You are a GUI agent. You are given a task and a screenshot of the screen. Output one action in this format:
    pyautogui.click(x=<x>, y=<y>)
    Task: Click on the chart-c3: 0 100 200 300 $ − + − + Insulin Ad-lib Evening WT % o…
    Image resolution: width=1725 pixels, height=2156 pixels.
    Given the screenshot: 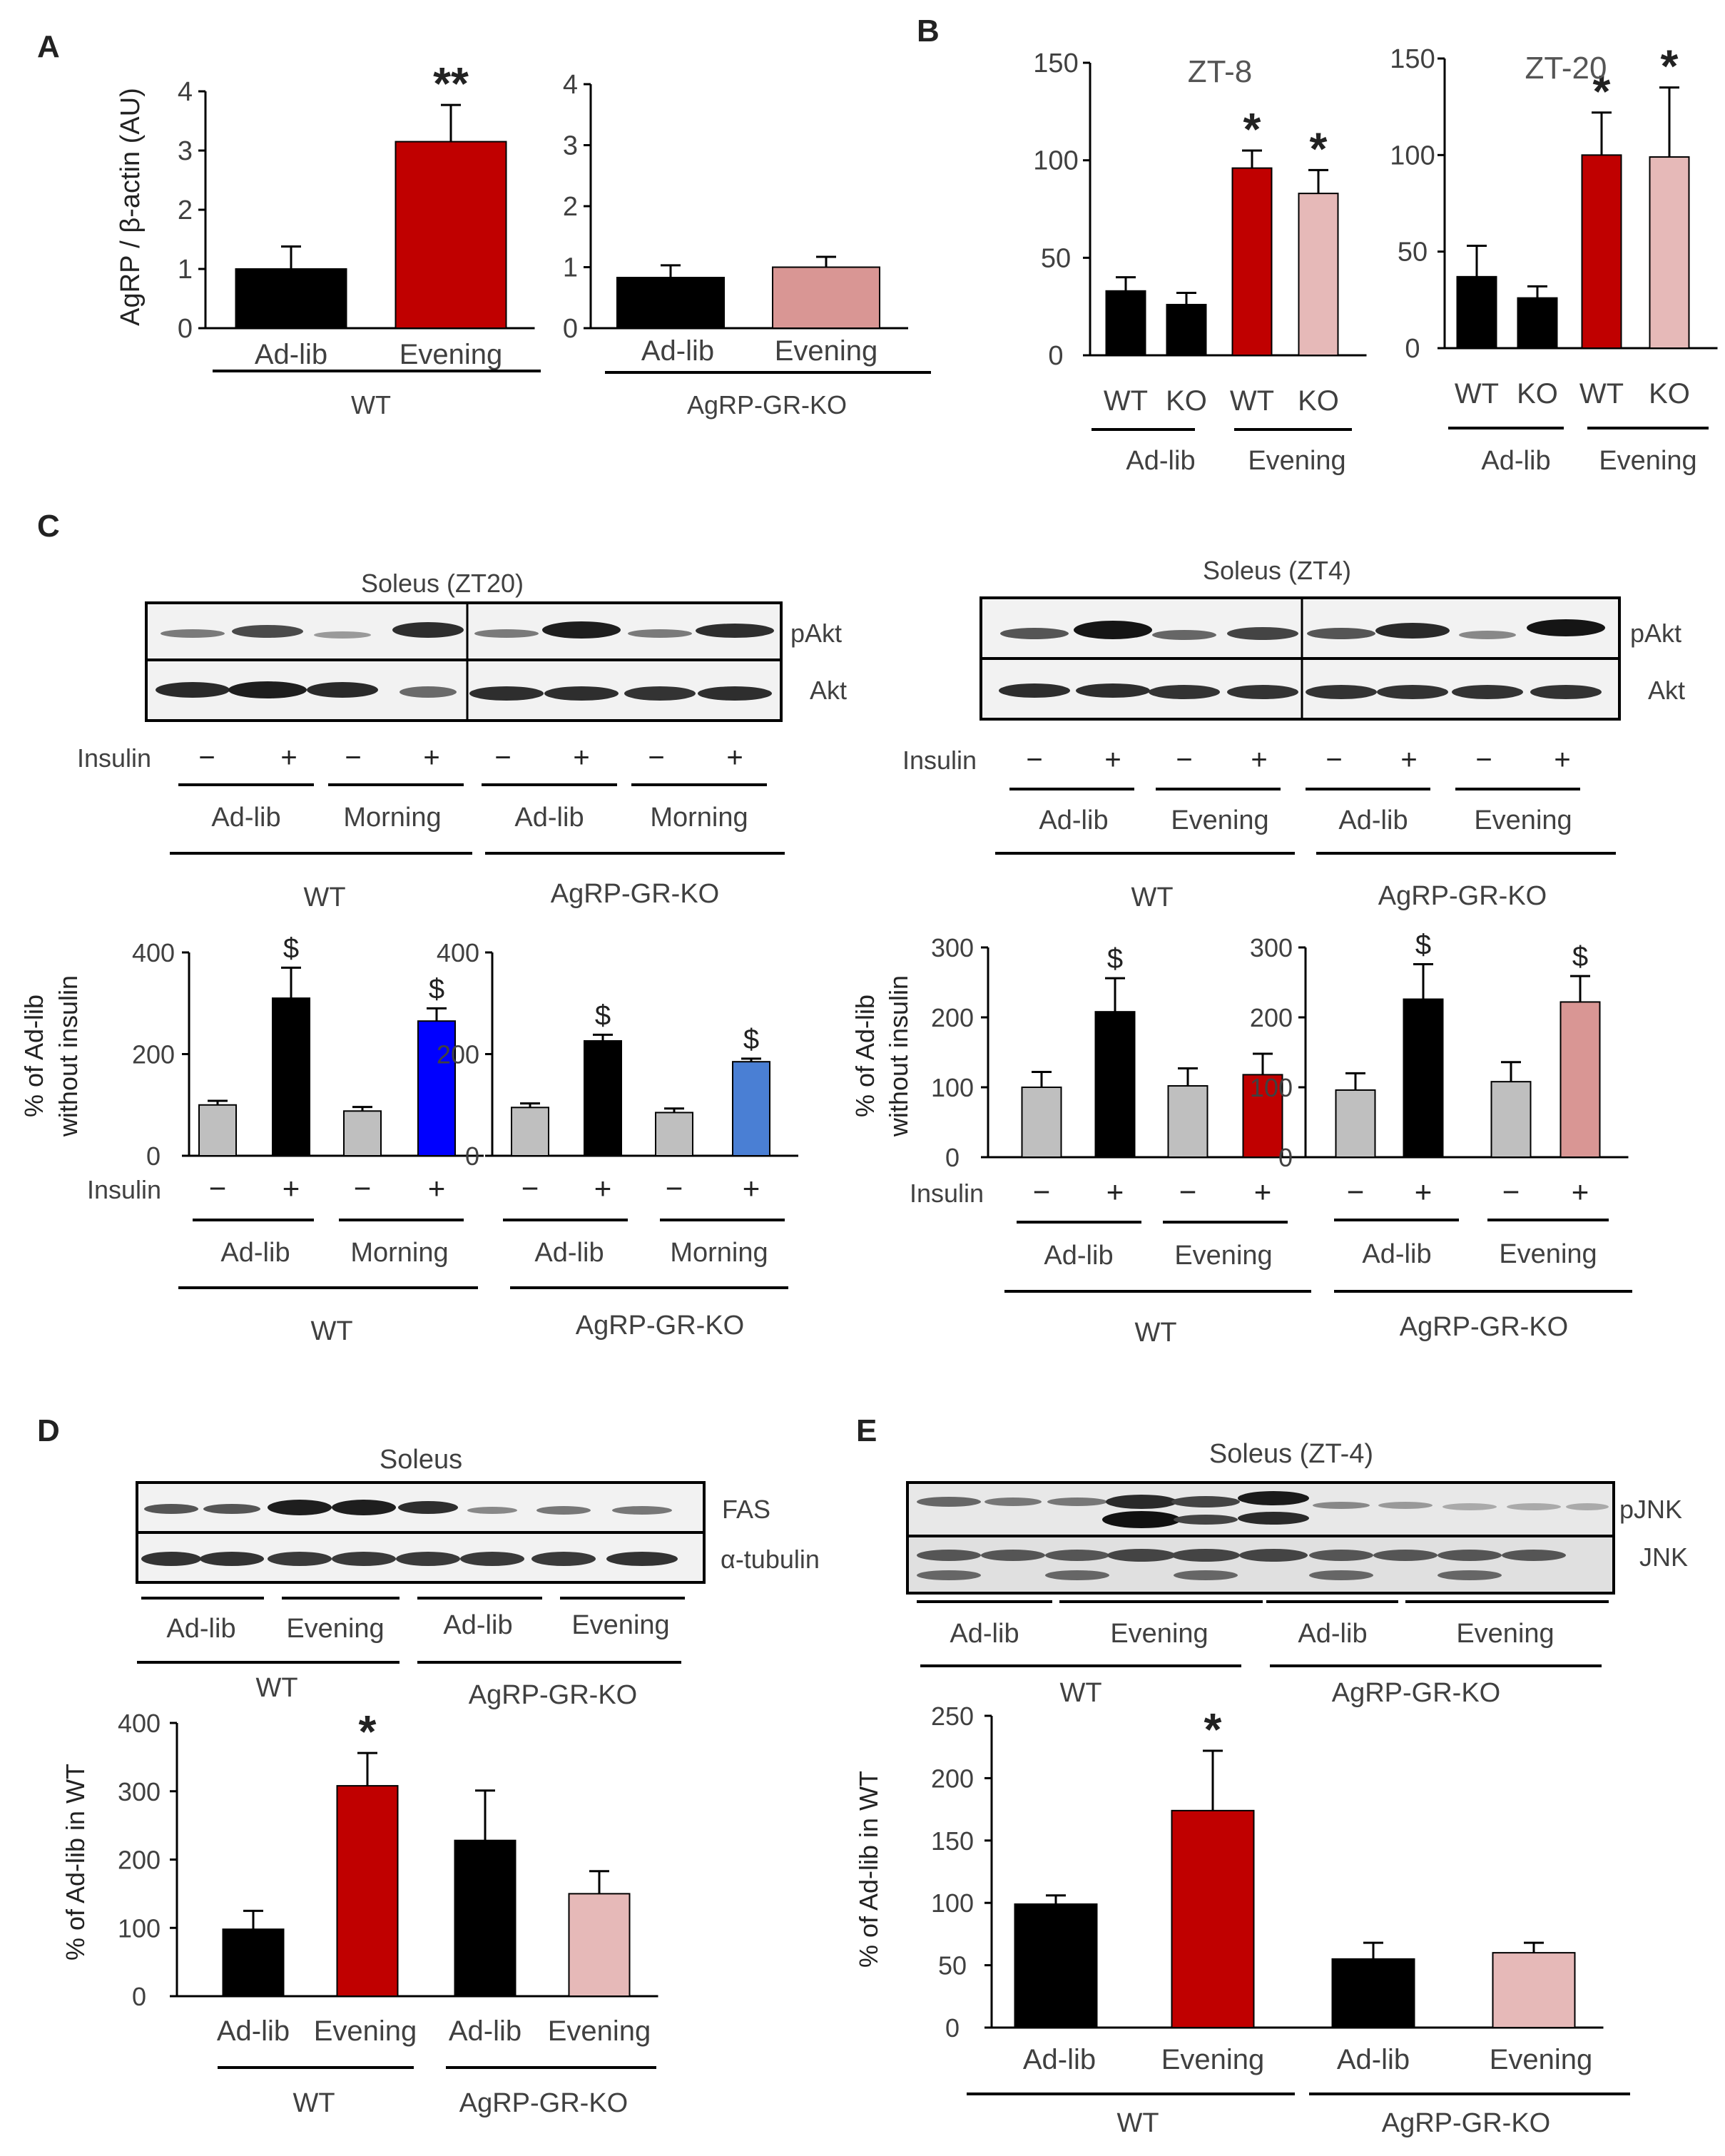 What is the action you would take?
    pyautogui.click(x=1080, y=1140)
    